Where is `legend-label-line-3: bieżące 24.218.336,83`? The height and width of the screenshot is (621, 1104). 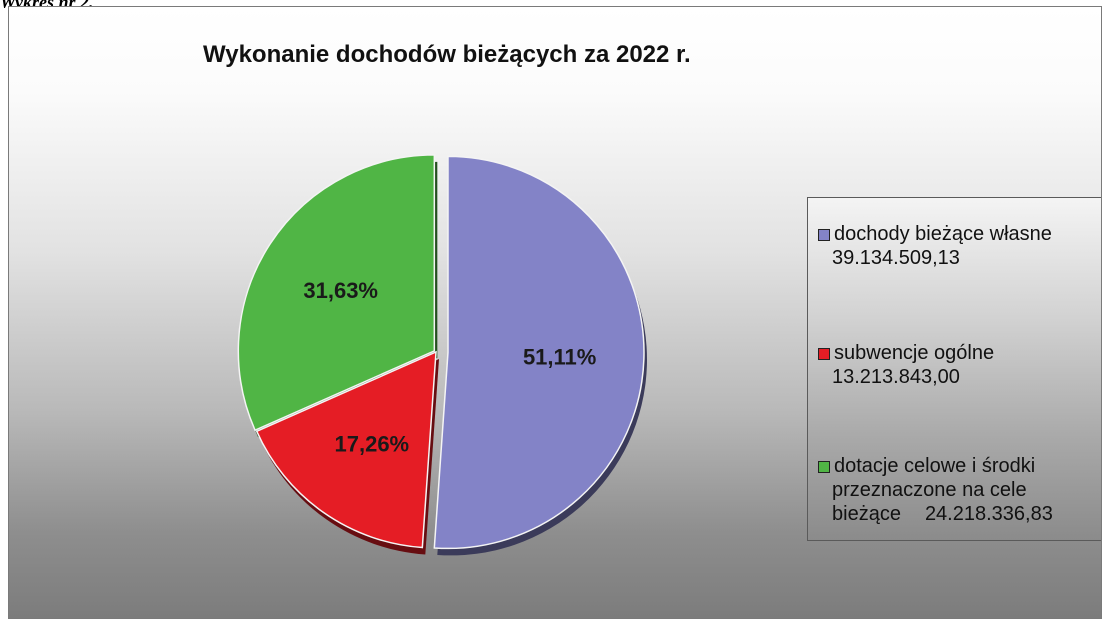
legend-label-line-3: bieżące 24.218.336,83 is located at coordinates (935, 514).